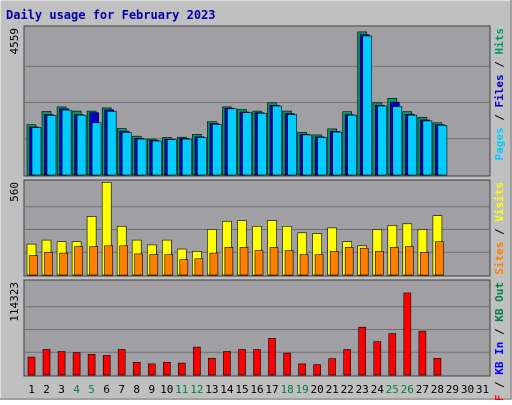 The image size is (512, 405). Describe the element at coordinates (499, 341) in the screenshot. I see `kbytes-series-labels: KB F / KB In / KB Out` at that location.